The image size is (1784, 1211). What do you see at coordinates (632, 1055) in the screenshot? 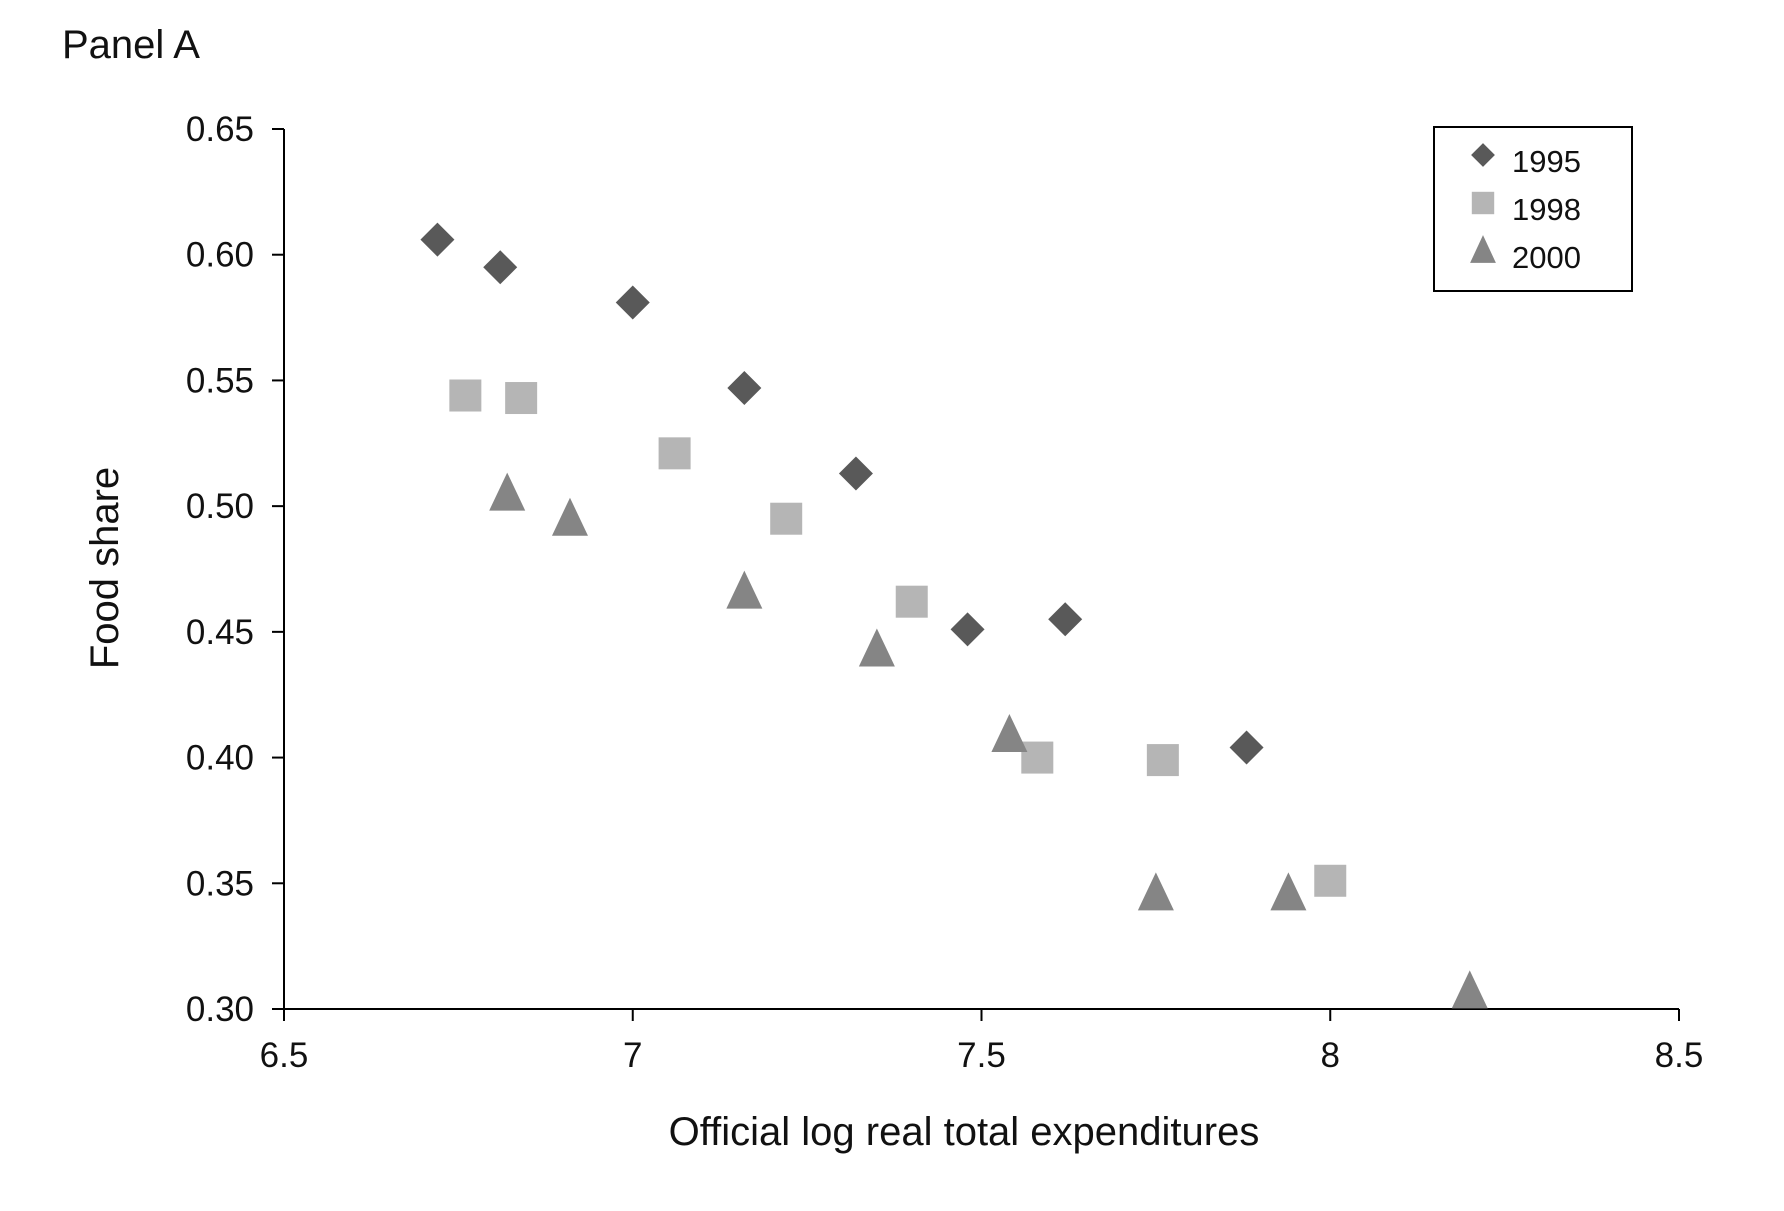
I see `x-tick-label: 7` at bounding box center [632, 1055].